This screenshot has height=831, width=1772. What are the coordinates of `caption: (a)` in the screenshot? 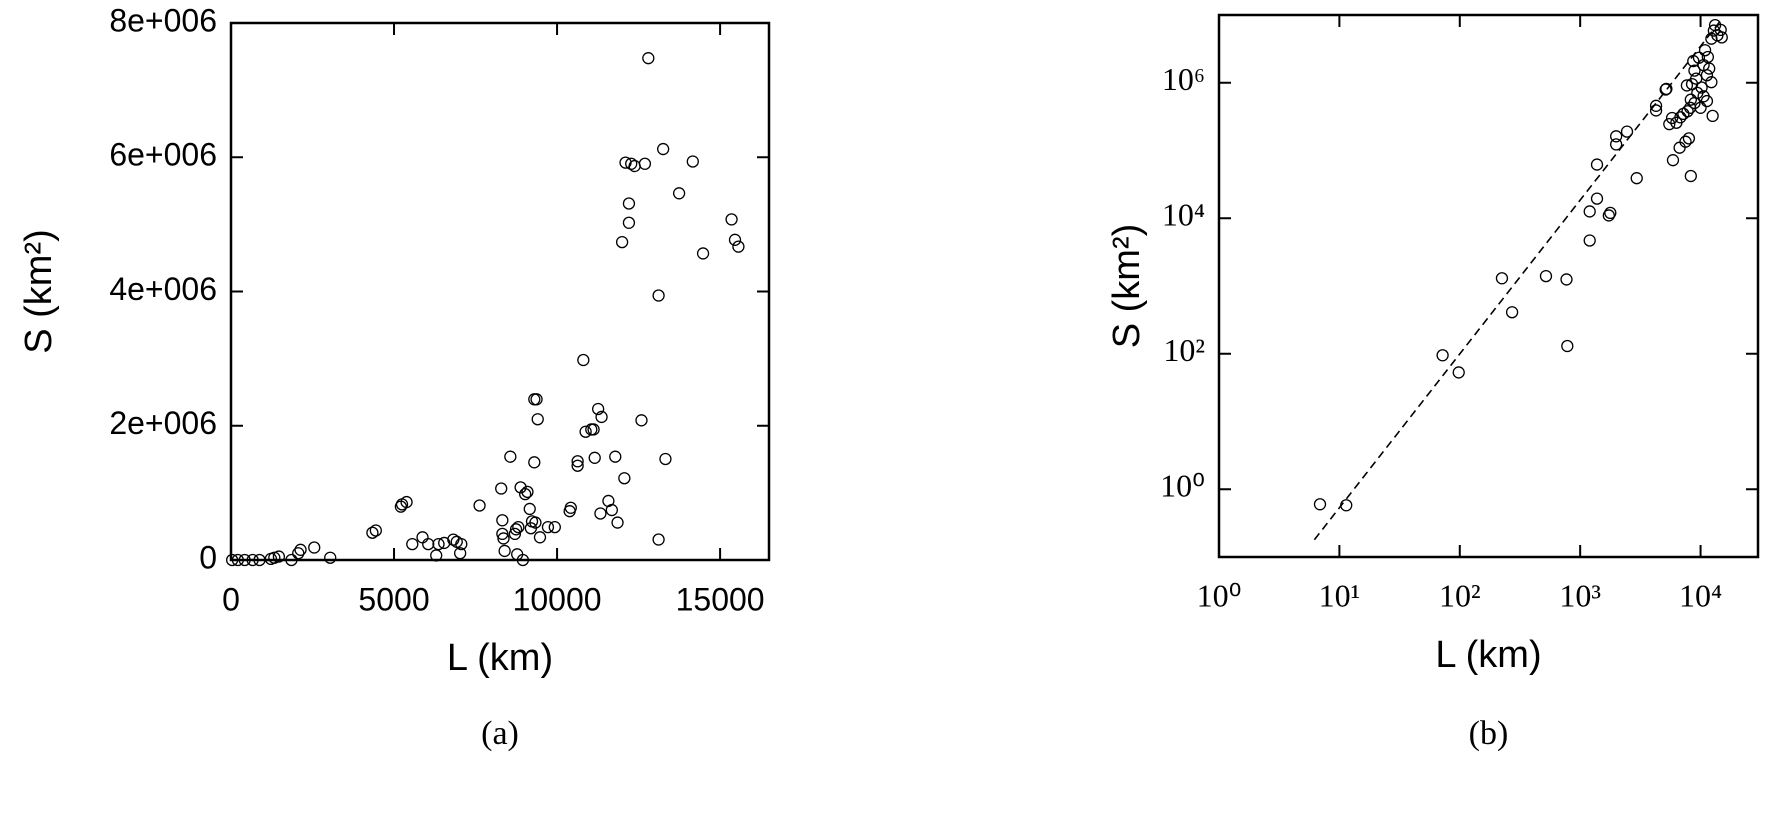 It's located at (500, 733).